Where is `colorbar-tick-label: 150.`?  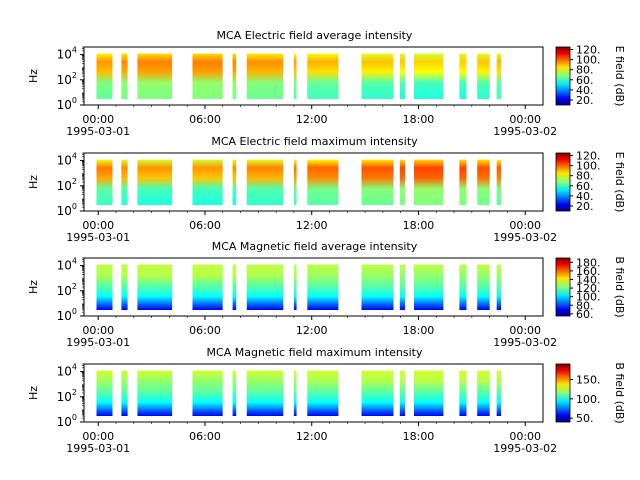 colorbar-tick-label: 150. is located at coordinates (588, 379).